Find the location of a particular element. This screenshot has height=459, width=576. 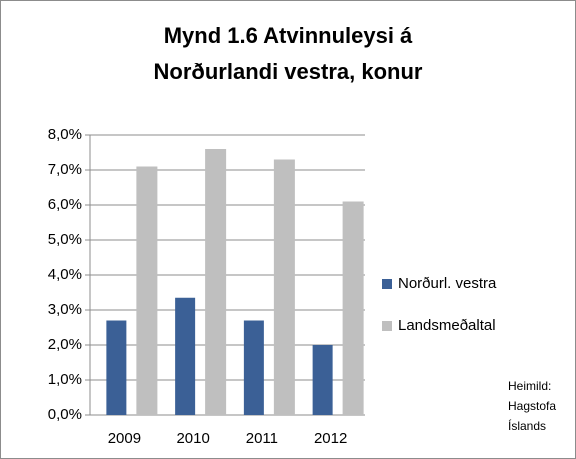

source-note: Heimild: is located at coordinates (529, 386).